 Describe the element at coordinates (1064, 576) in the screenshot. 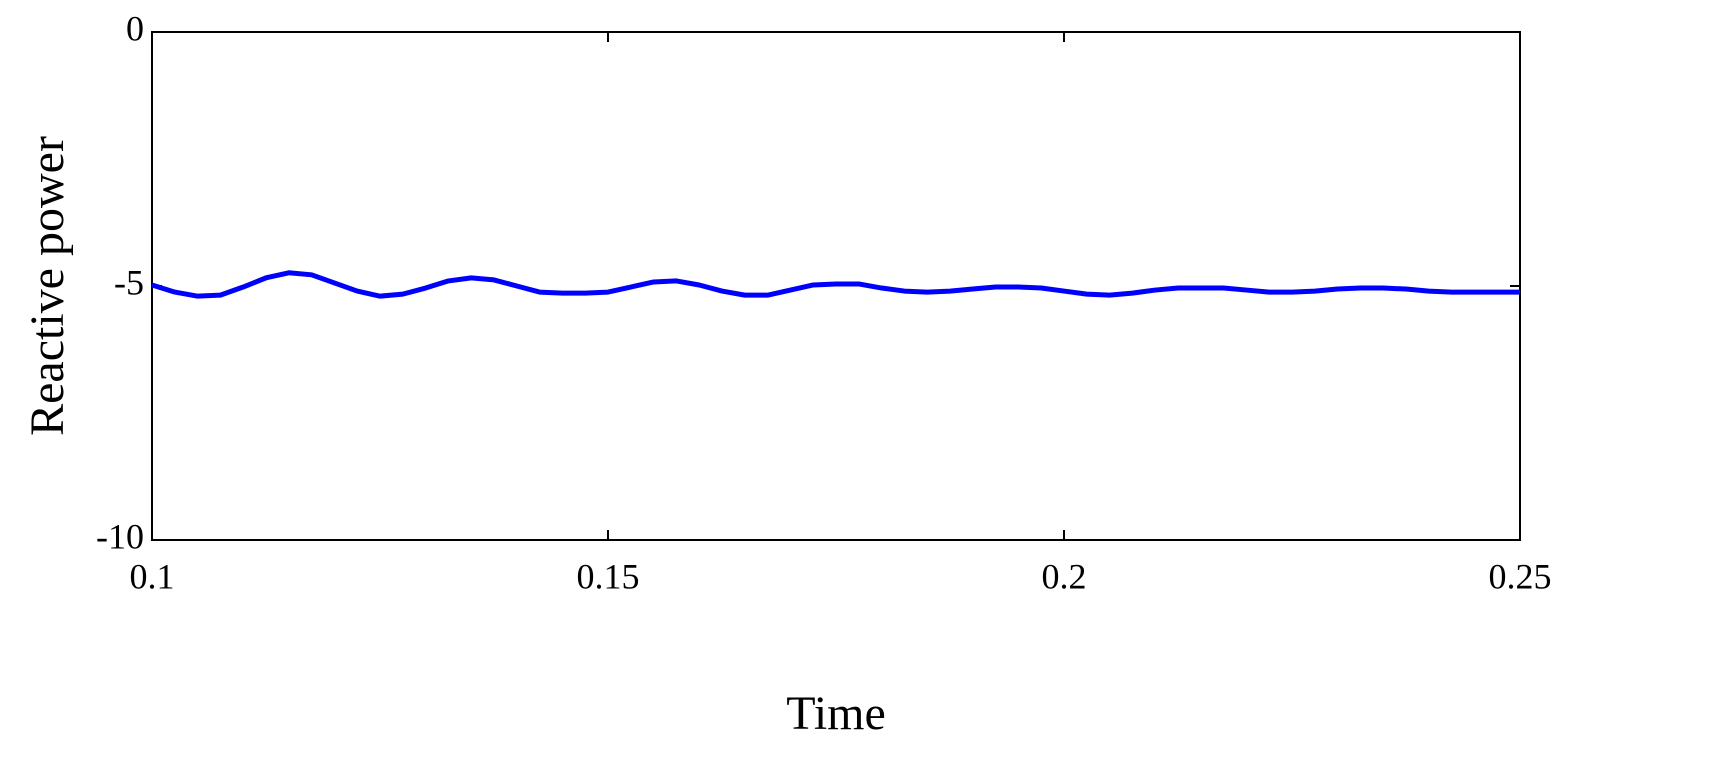

I see `x-tick-label: 0.2` at that location.